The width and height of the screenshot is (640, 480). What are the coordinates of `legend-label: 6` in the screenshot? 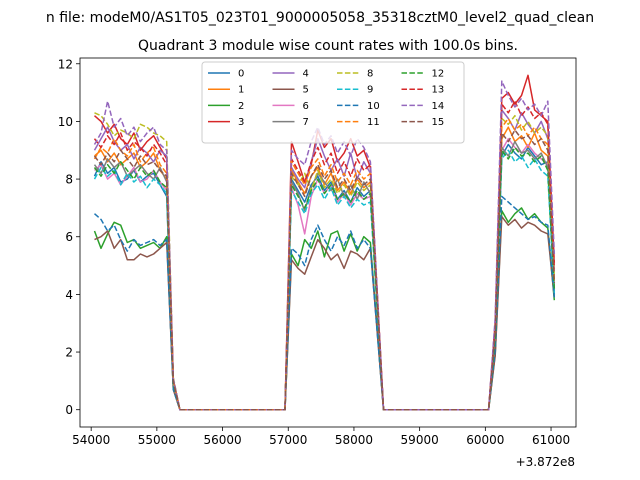 It's located at (306, 106).